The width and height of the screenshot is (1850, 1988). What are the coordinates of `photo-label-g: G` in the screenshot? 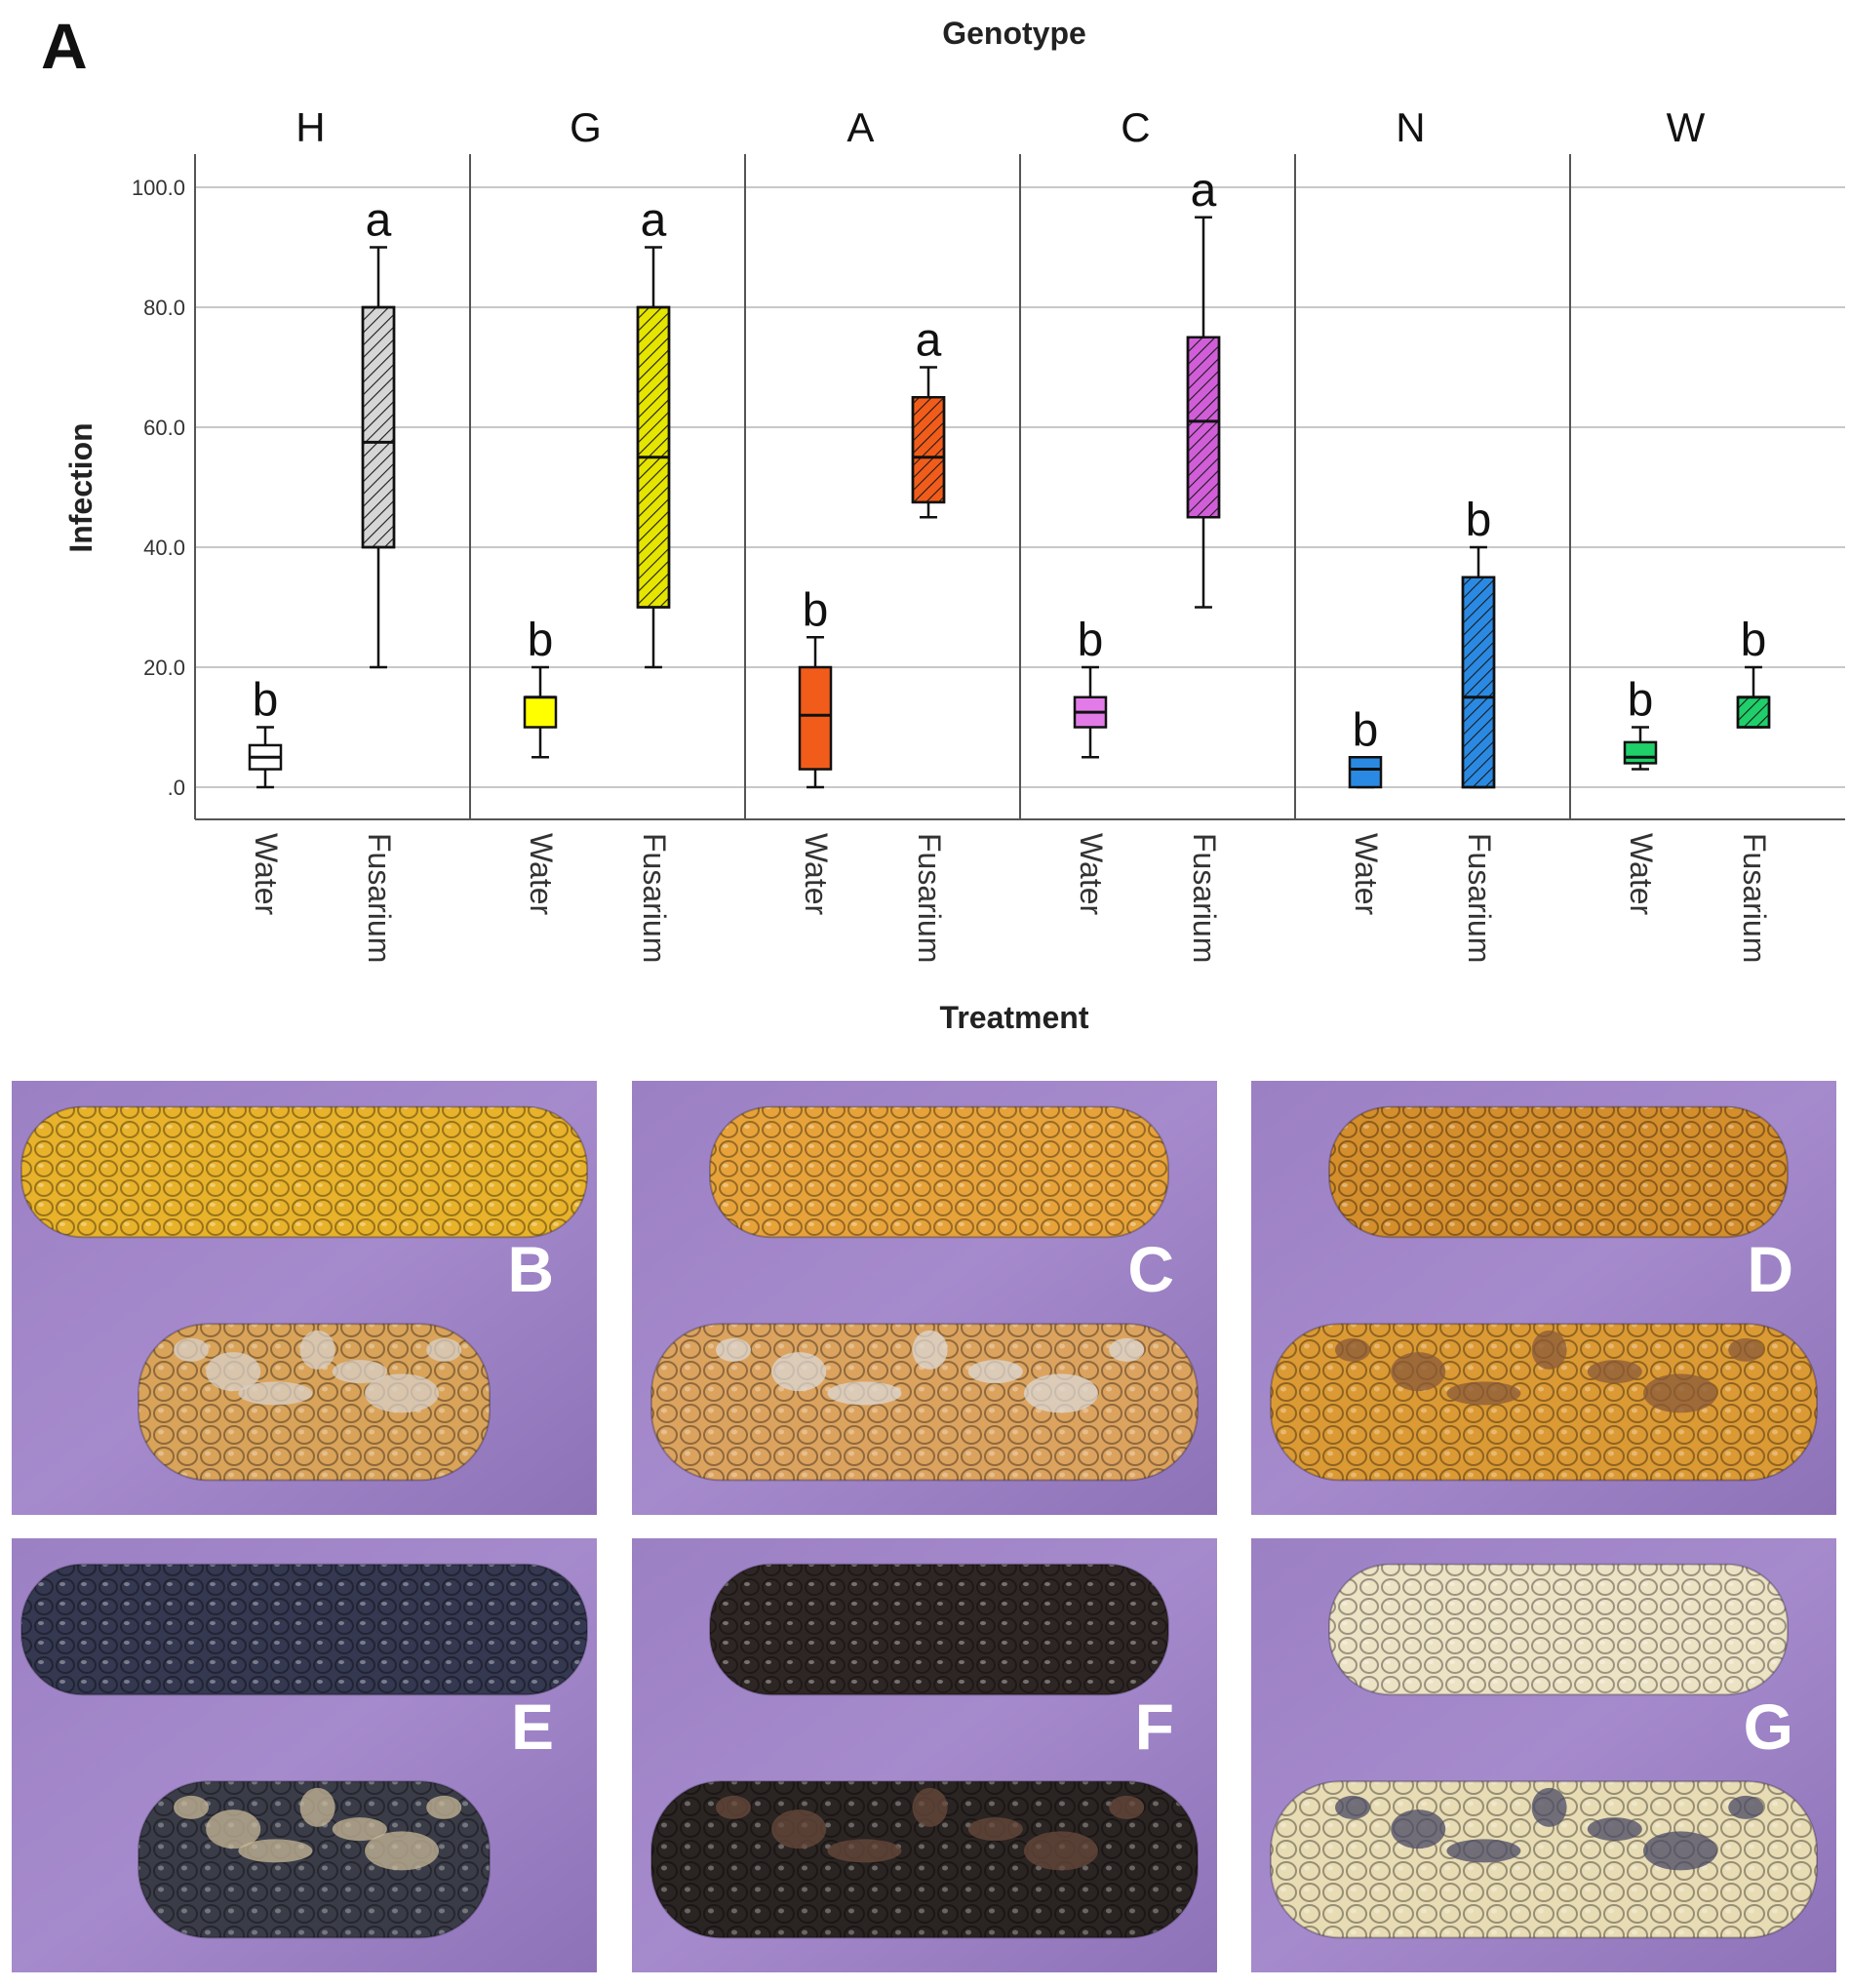 It's located at (1768, 1727).